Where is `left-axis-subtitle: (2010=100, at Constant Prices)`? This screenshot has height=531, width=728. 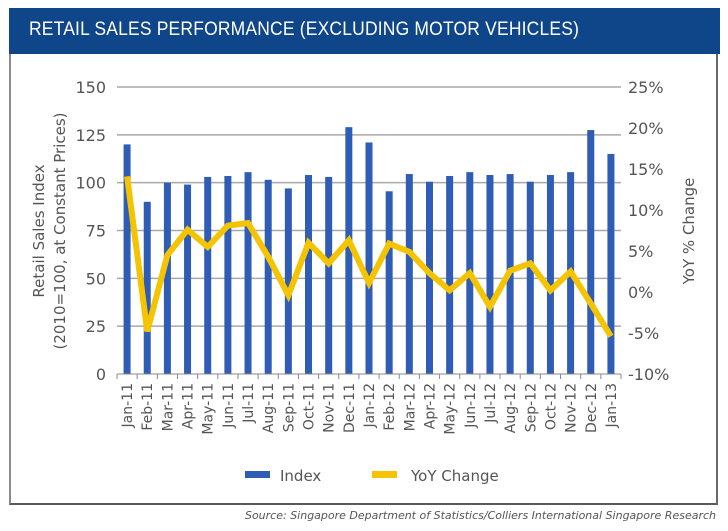
left-axis-subtitle: (2010=100, at Constant Prices) is located at coordinates (60, 230).